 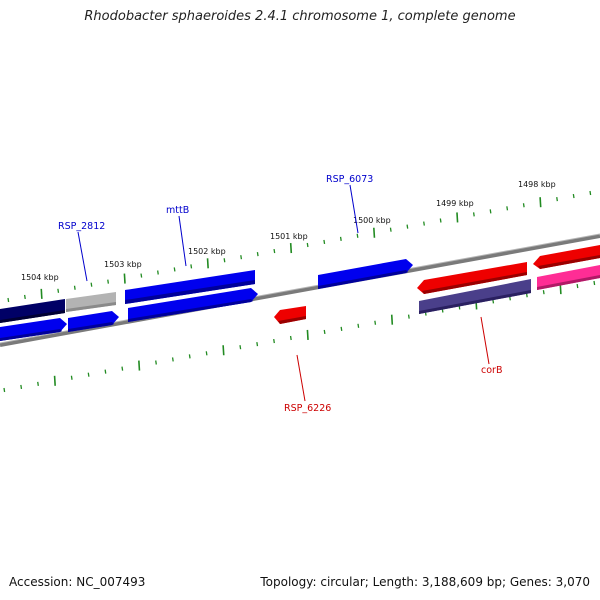 What do you see at coordinates (40, 277) in the screenshot?
I see `scale-label-1504: 1504 kbp` at bounding box center [40, 277].